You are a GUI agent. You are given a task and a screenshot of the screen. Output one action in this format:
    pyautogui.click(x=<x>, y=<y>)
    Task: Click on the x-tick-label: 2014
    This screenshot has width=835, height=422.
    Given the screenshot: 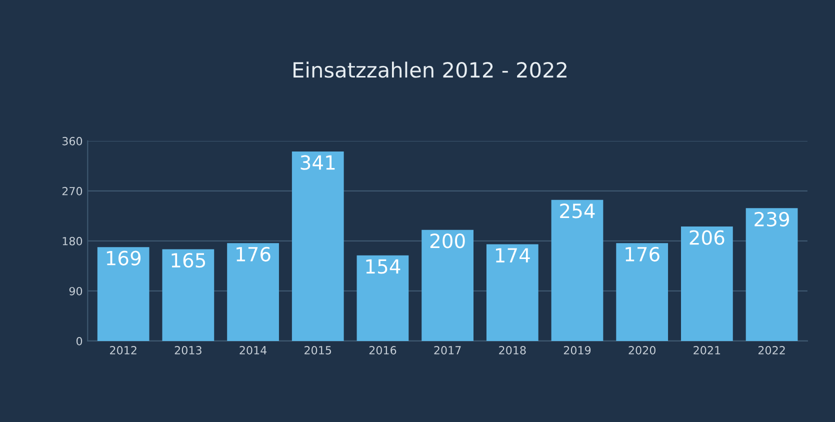 What is the action you would take?
    pyautogui.click(x=253, y=350)
    